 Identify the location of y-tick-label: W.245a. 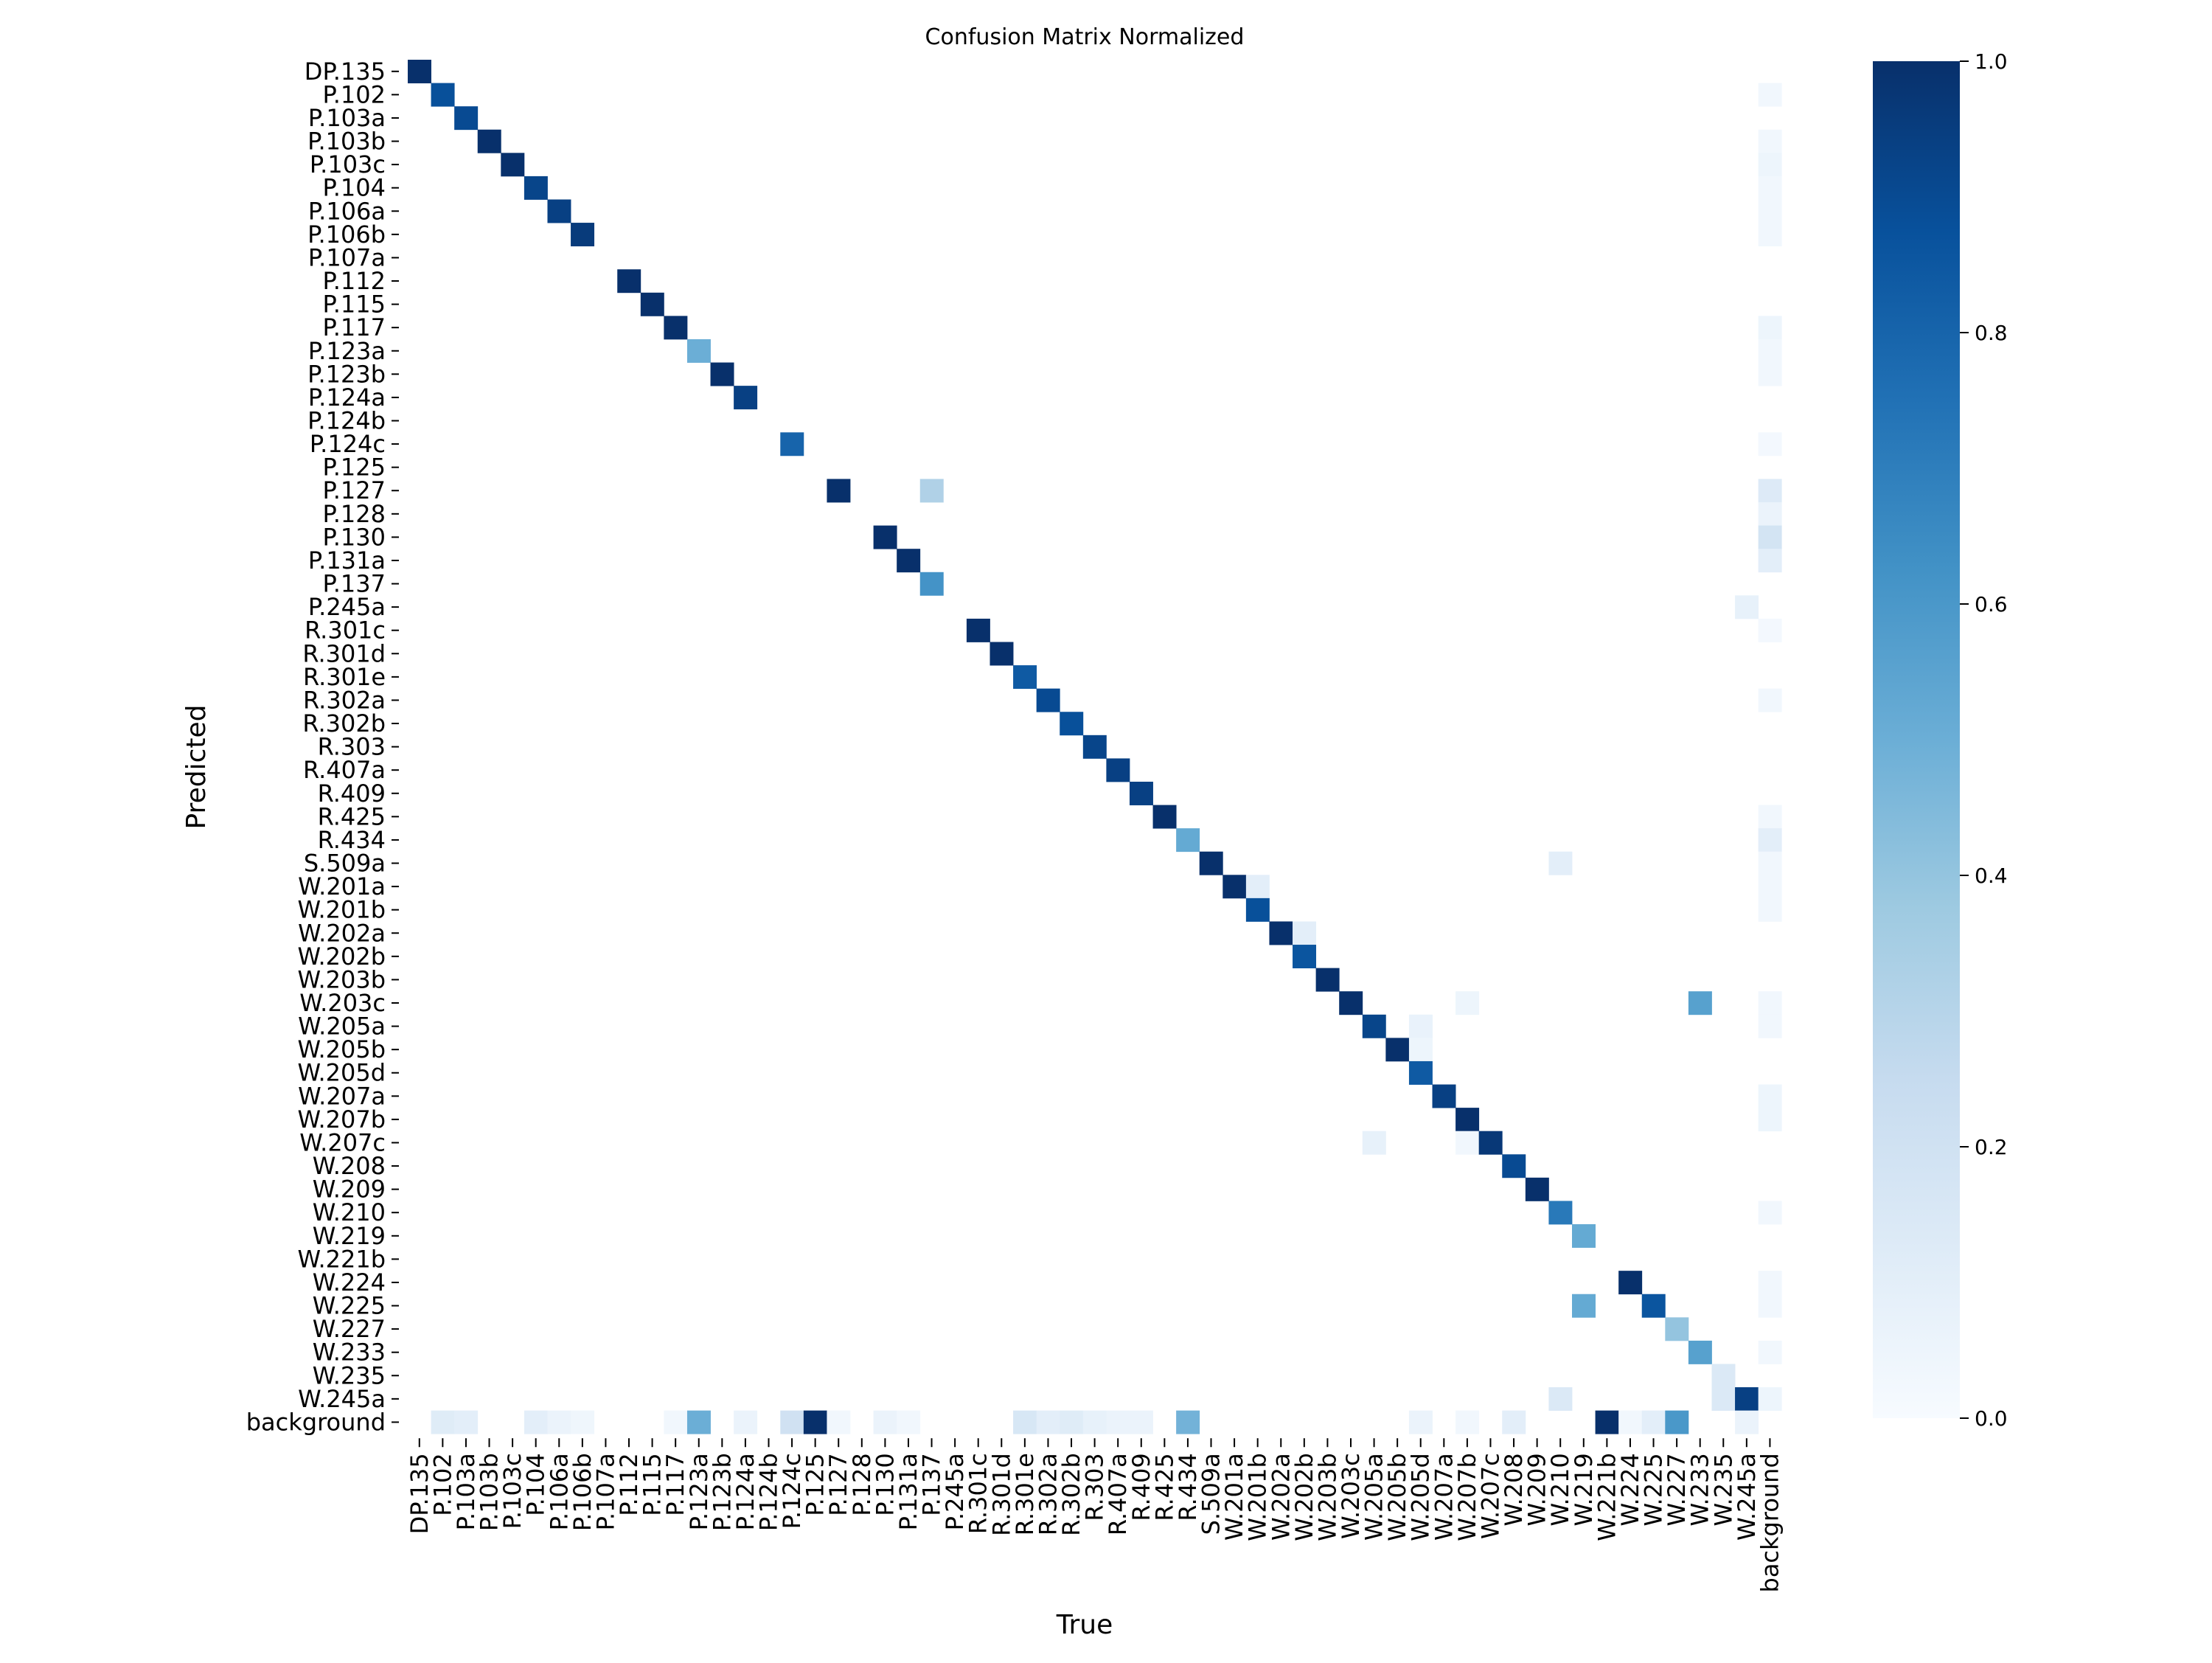
(342, 1399).